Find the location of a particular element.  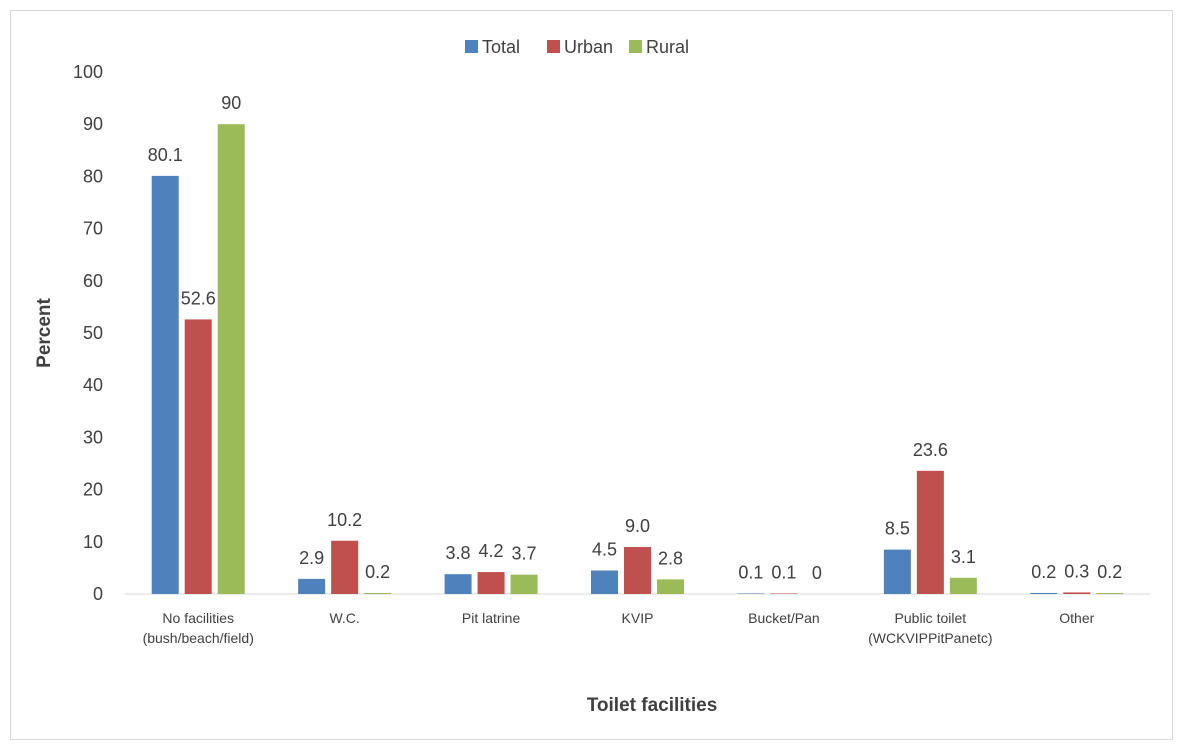

x-category-label: (WCKVIPPitPanetc) is located at coordinates (930, 638).